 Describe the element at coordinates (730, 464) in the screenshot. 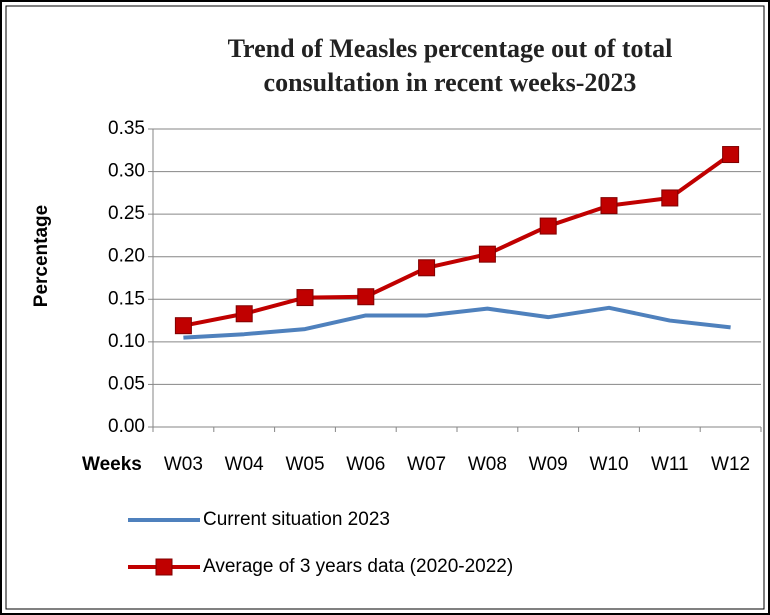

I see `x-tick-label: W12` at that location.